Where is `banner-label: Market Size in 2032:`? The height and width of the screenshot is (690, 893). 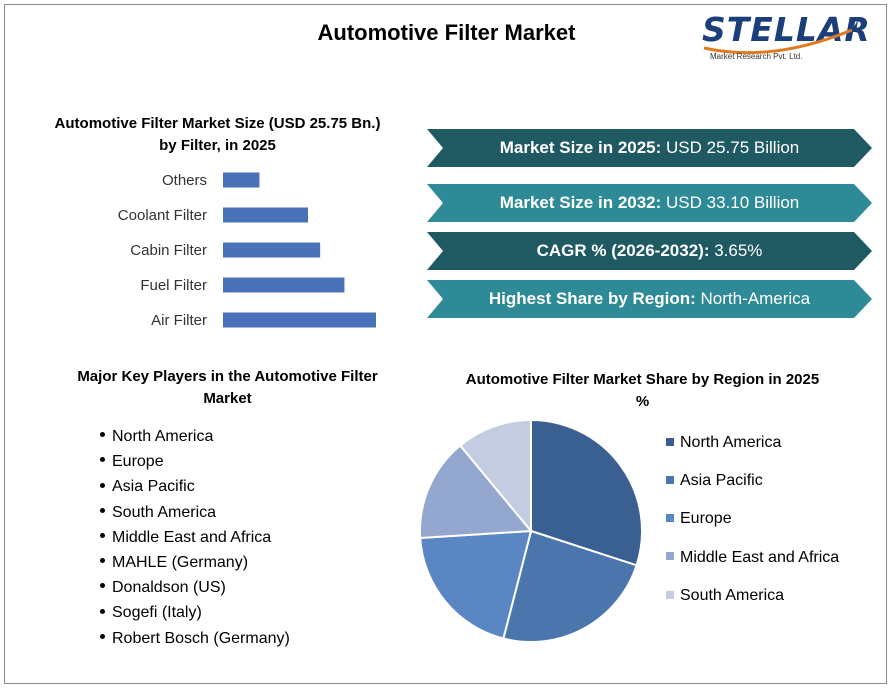 banner-label: Market Size in 2032: is located at coordinates (580, 202).